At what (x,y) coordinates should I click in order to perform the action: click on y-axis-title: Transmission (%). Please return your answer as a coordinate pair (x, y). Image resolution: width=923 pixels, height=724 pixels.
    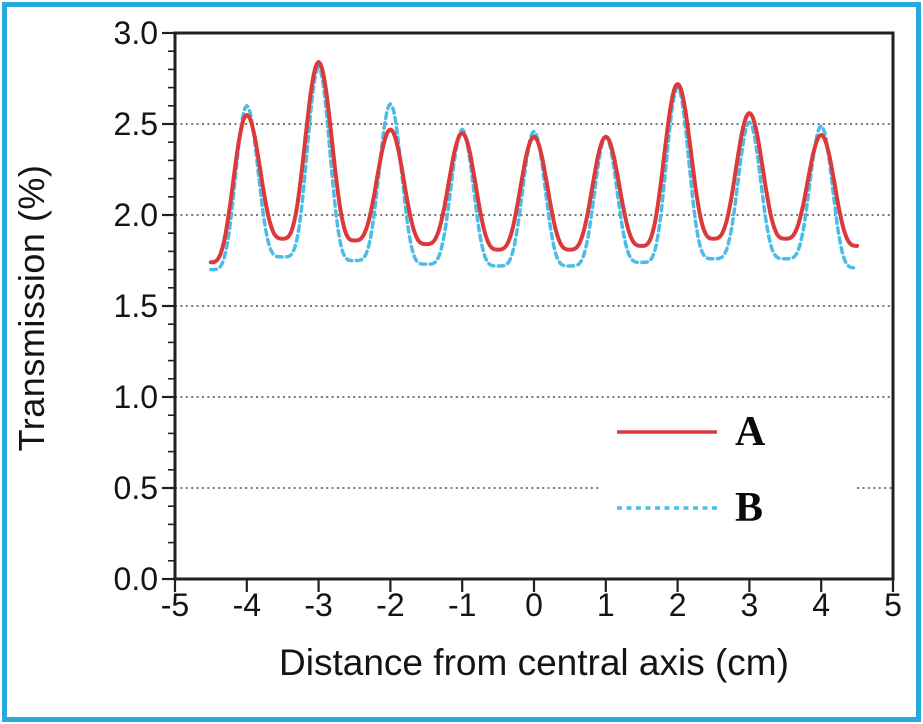
    Looking at the image, I should click on (31, 308).